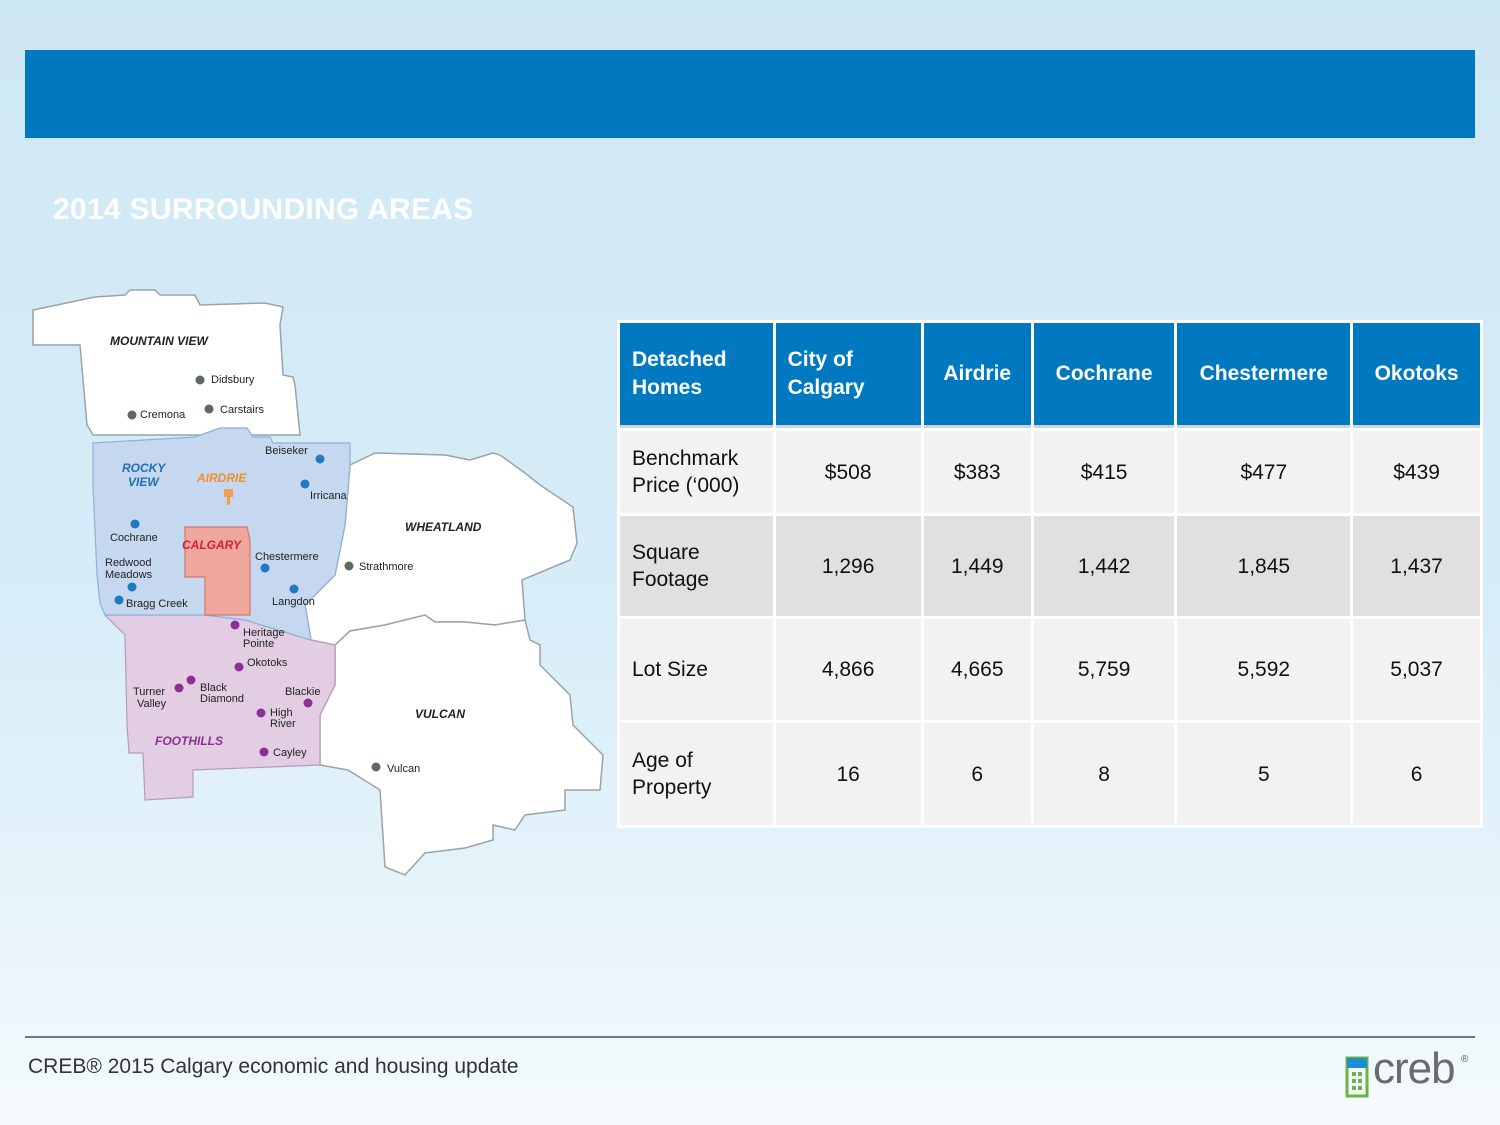  I want to click on town-heritage-2: Pointe, so click(258, 644).